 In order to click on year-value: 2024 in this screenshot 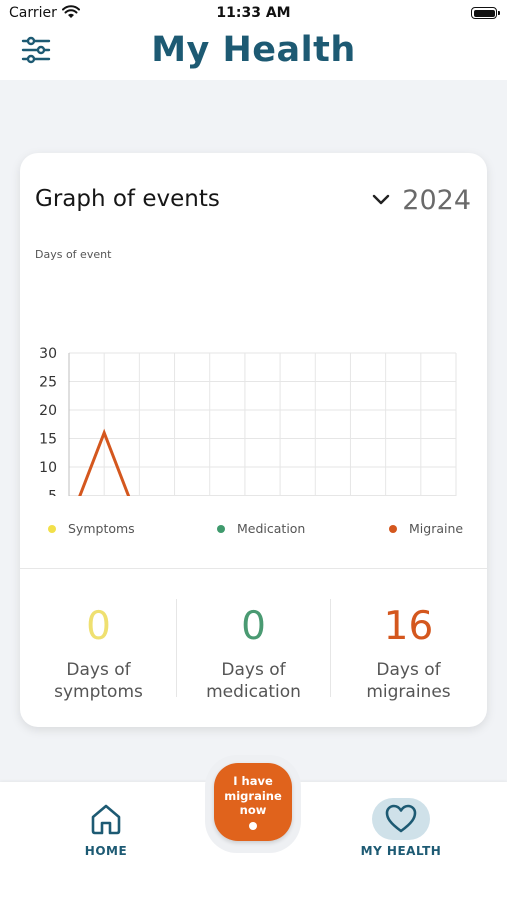, I will do `click(436, 200)`.